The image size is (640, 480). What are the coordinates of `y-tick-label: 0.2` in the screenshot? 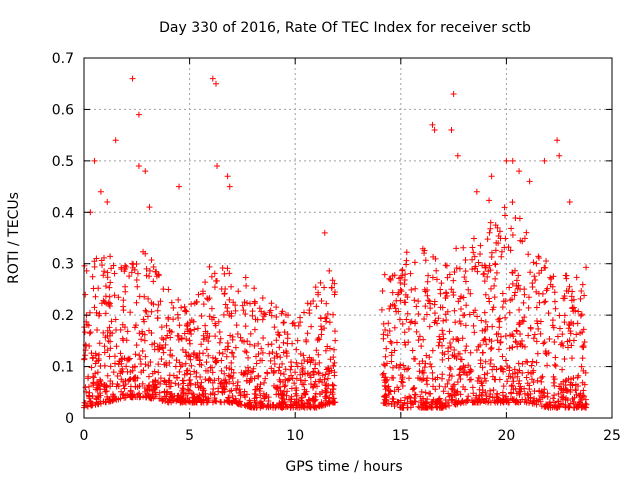 It's located at (63, 316).